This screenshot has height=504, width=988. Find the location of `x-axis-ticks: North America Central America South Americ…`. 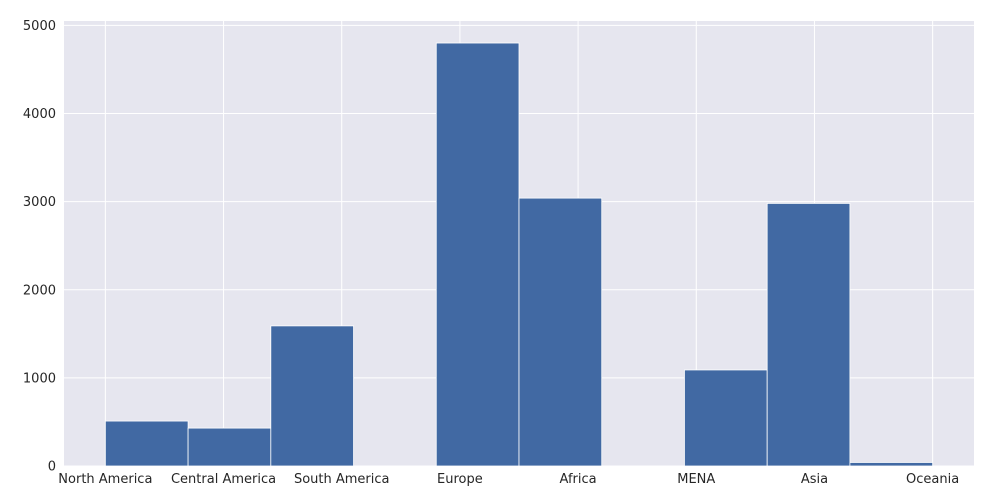

x-axis-ticks: North America Central America South Americ… is located at coordinates (508, 479).